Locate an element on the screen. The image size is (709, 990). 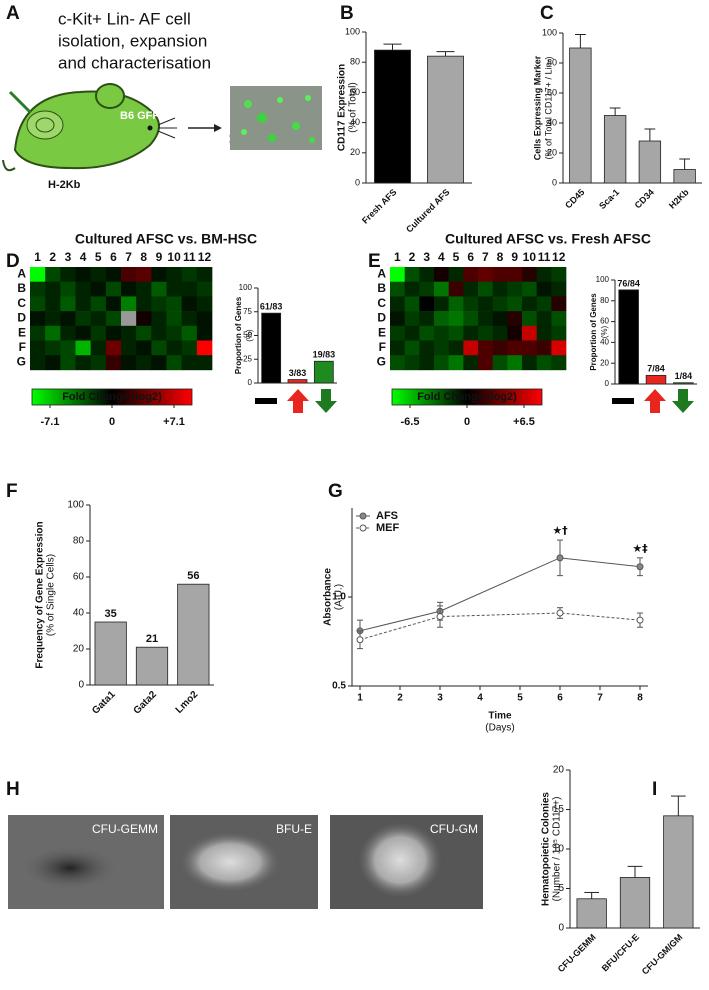
x-axis-label: (Days) is located at coordinates (499, 728).